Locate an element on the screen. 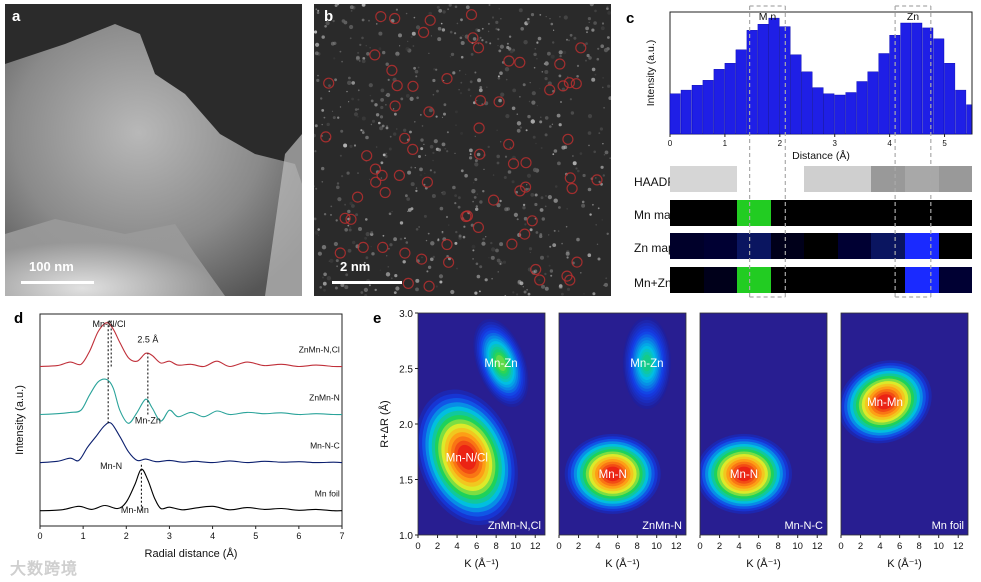 The image size is (981, 582). x-axis-label: K (Å⁻¹) is located at coordinates (904, 563).